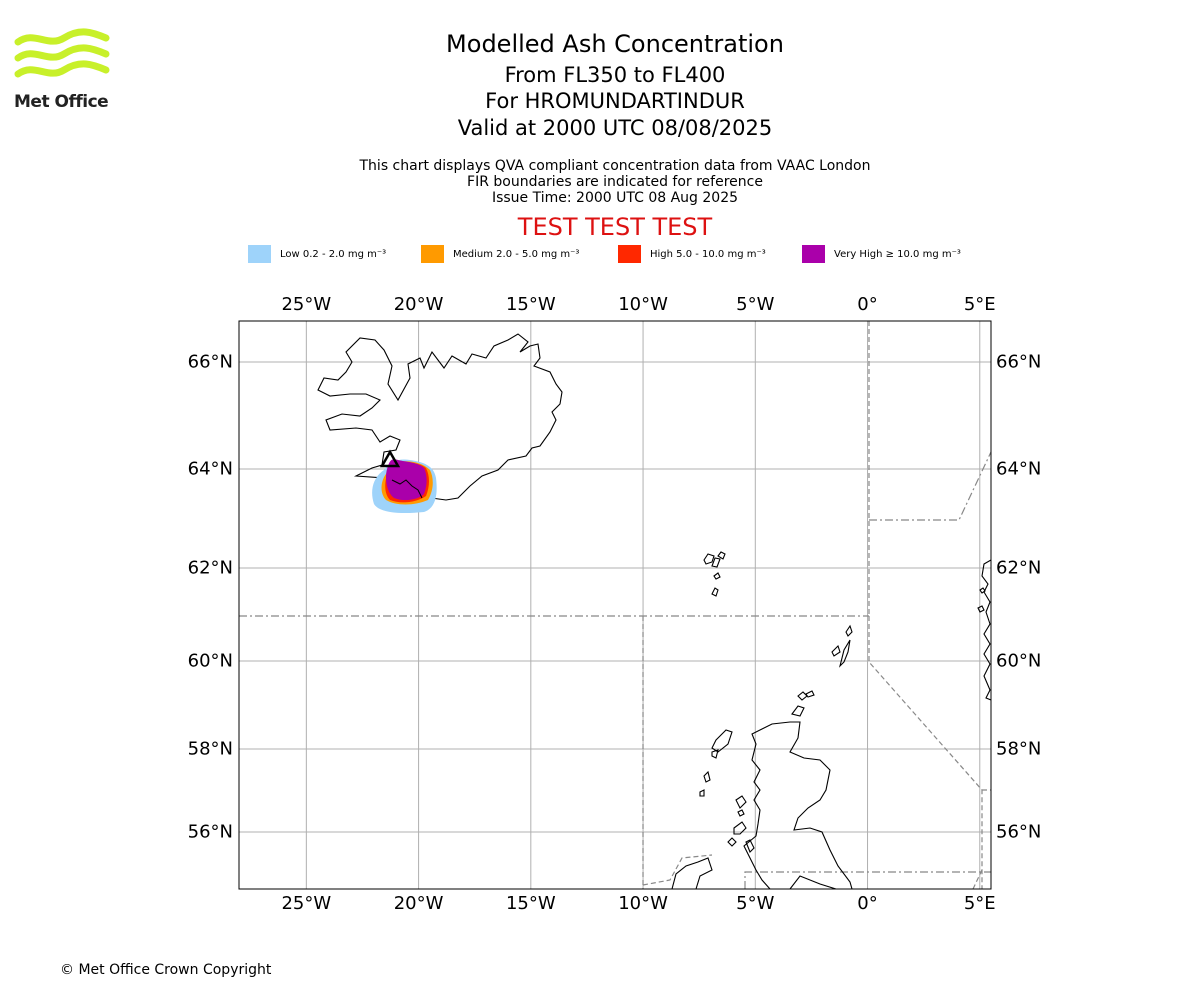 The height and width of the screenshot is (1000, 1200). What do you see at coordinates (615, 101) in the screenshot?
I see `volcano-subtitle: For HROMUNDARTINDUR` at bounding box center [615, 101].